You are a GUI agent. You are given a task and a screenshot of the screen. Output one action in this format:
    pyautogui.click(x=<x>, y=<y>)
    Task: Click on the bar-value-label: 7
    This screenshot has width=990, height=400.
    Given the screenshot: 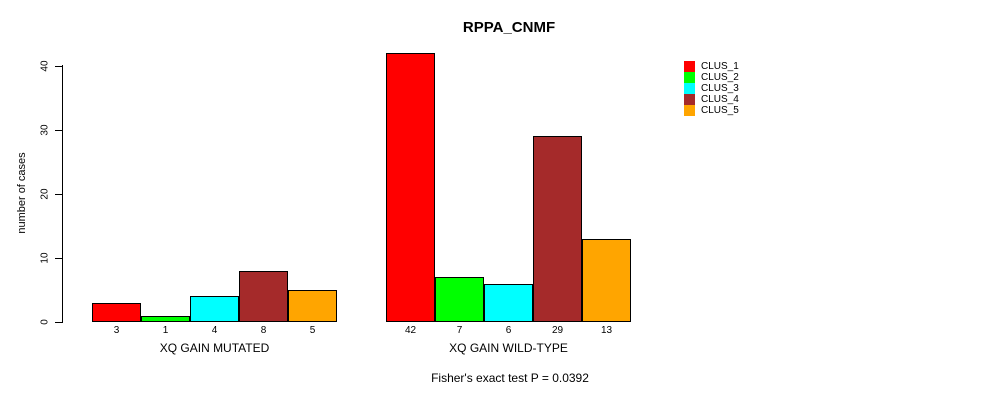 What is the action you would take?
    pyautogui.click(x=459, y=330)
    